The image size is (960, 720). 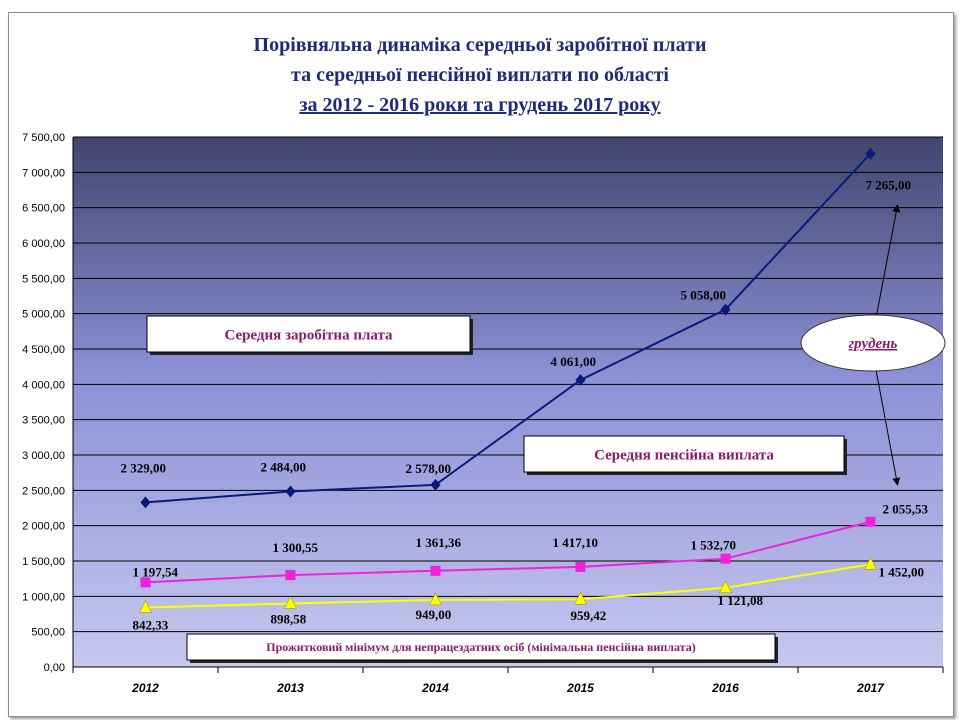 I want to click on data-label: 1 300,55, so click(x=296, y=547).